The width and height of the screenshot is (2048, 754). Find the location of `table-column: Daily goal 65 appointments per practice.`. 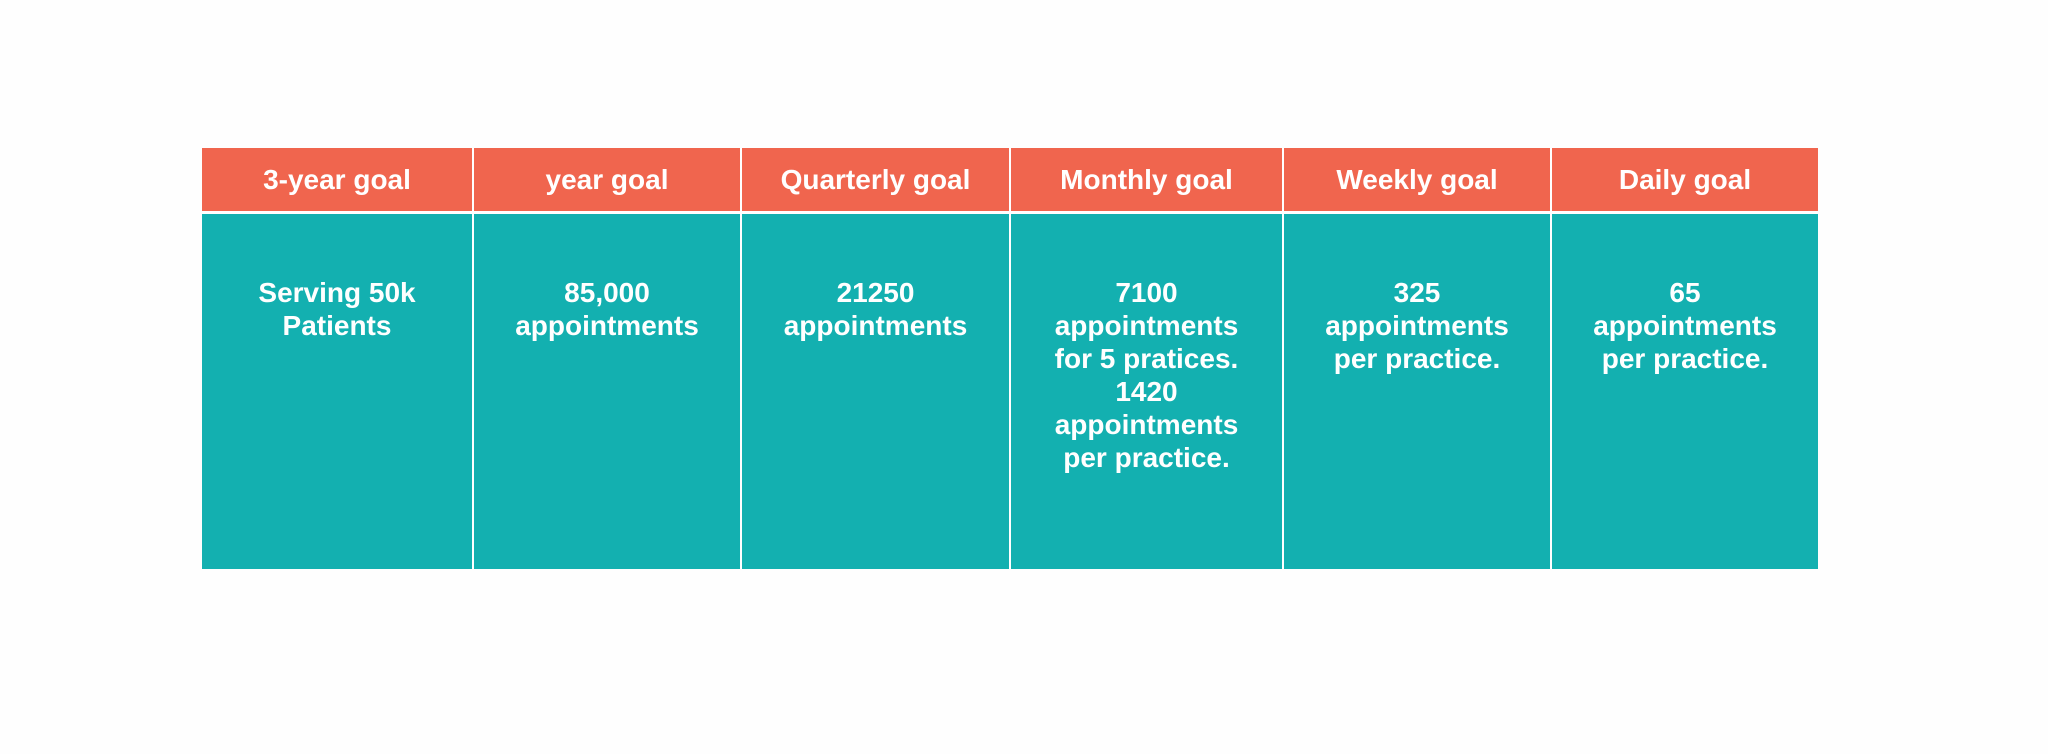

table-column: Daily goal 65 appointments per practice. is located at coordinates (1685, 358).